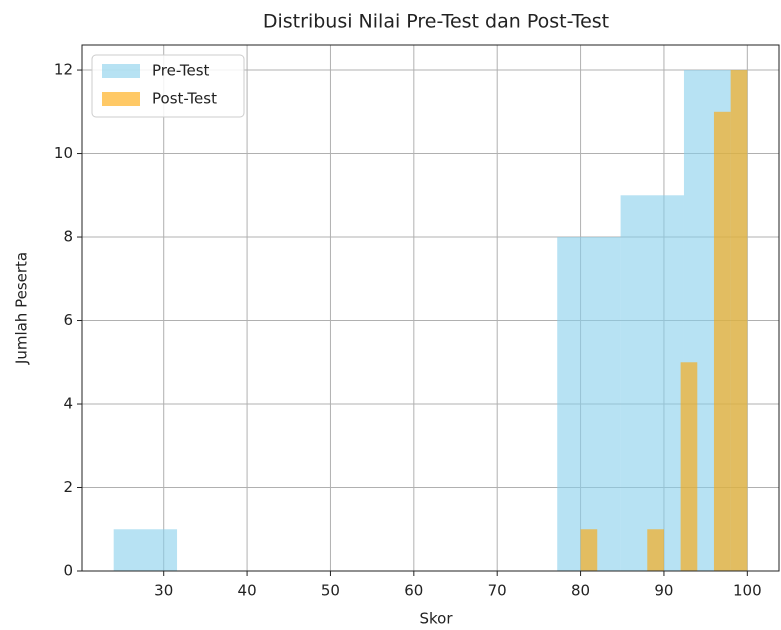 The height and width of the screenshot is (630, 781). What do you see at coordinates (436, 22) in the screenshot?
I see `chart-title: Distribusi Nilai Pre-Test dan Post-Test` at bounding box center [436, 22].